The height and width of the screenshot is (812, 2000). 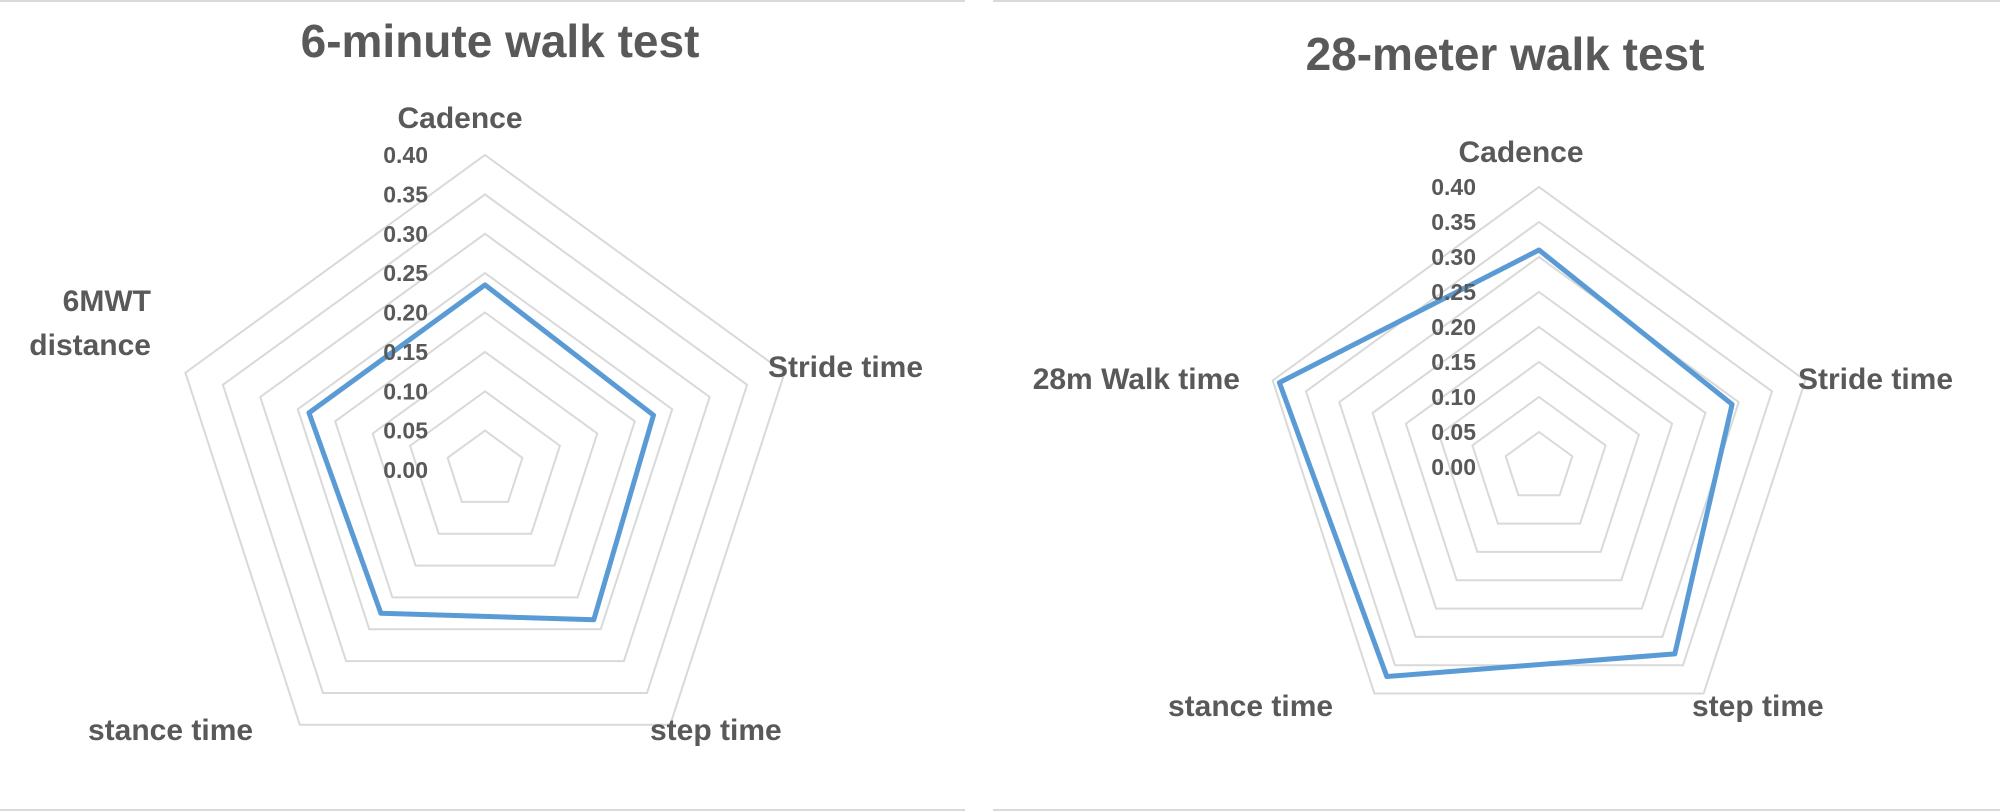 I want to click on category-label: distance, so click(x=90, y=345).